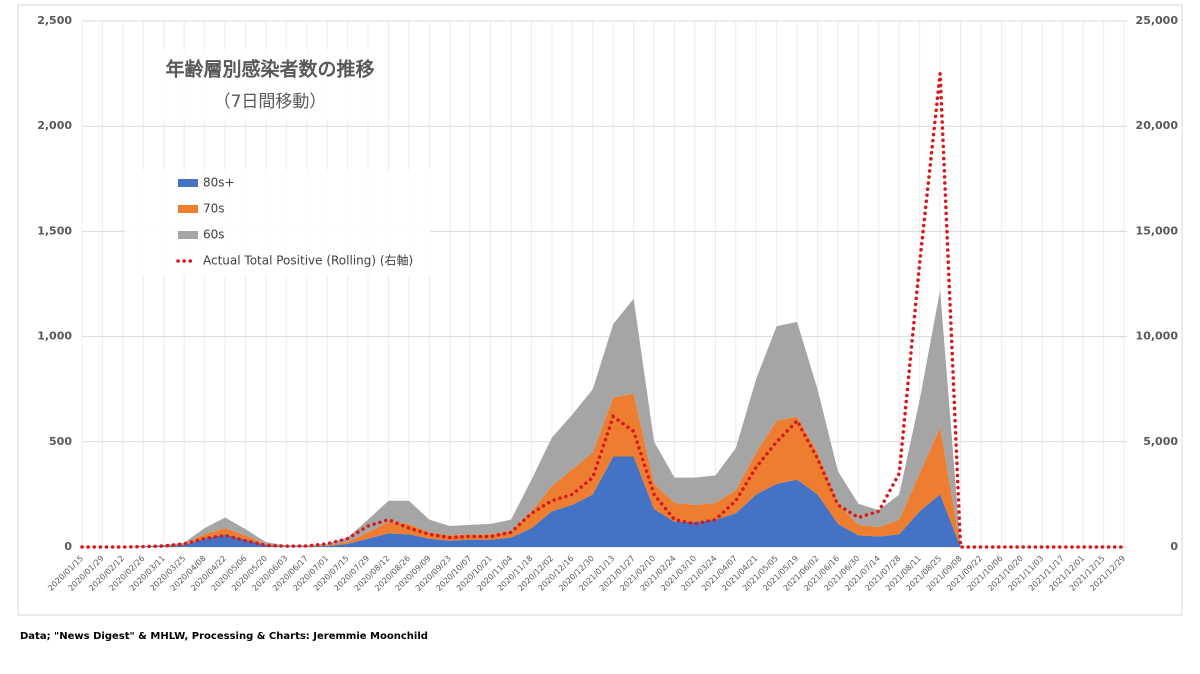  Describe the element at coordinates (308, 260) in the screenshot. I see `legend-label: Actual Total Positive (Rolling) (右軸)` at that location.